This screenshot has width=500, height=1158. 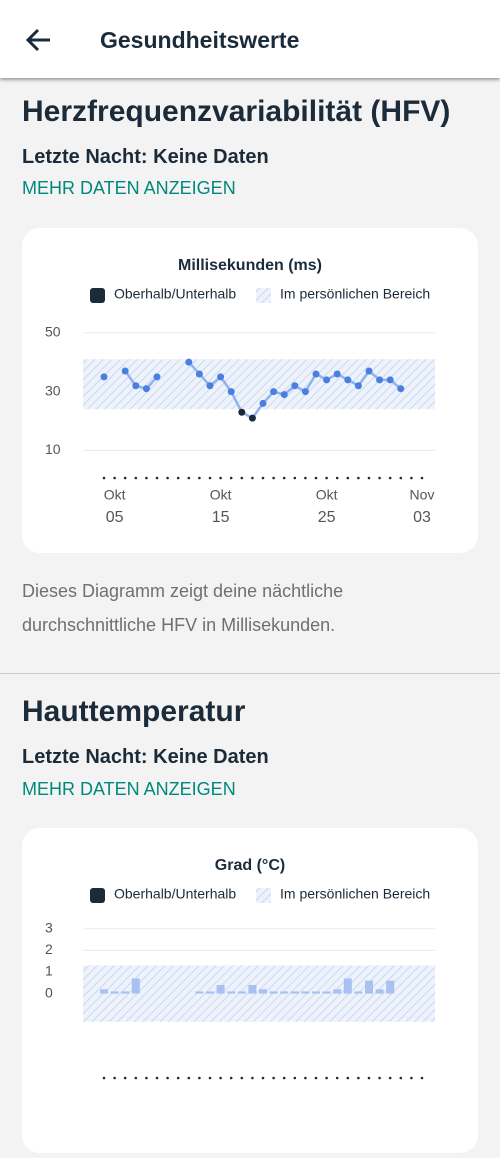 What do you see at coordinates (53, 449) in the screenshot?
I see `y-tick-label: 10` at bounding box center [53, 449].